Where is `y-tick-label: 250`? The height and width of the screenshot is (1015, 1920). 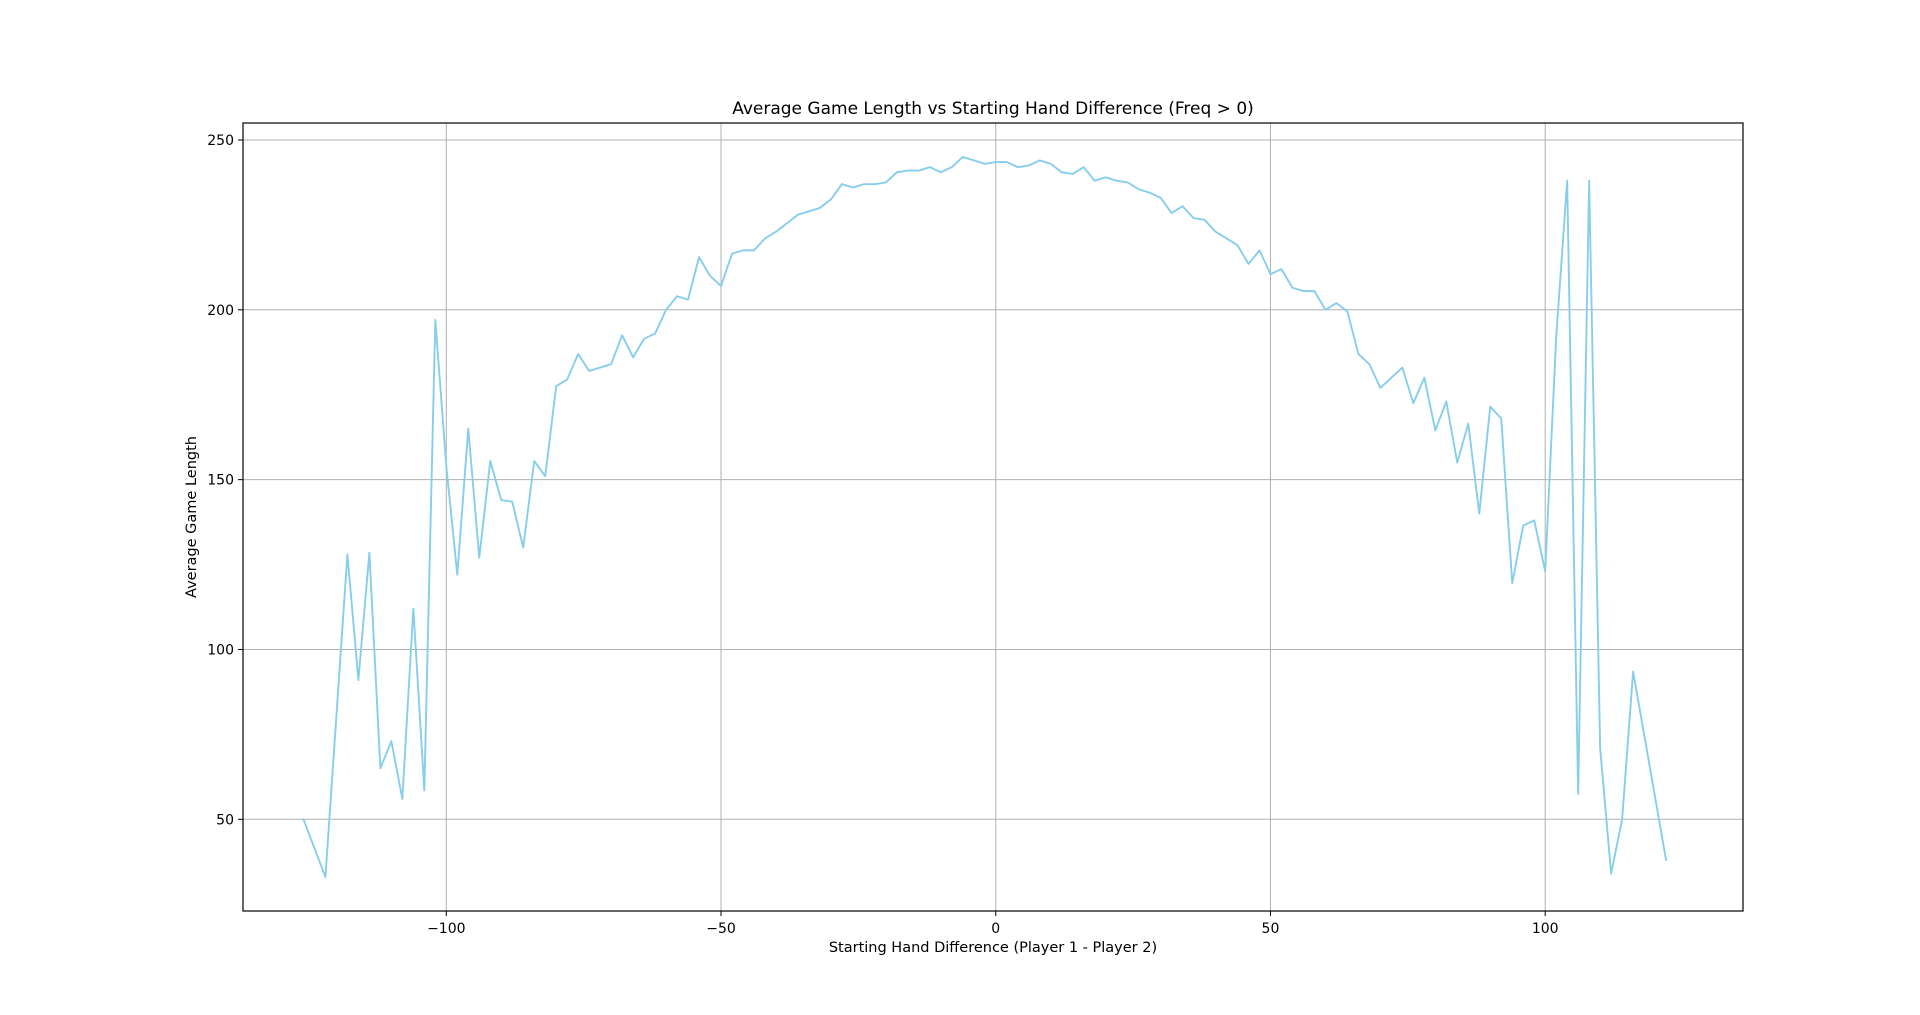 y-tick-label: 250 is located at coordinates (220, 141).